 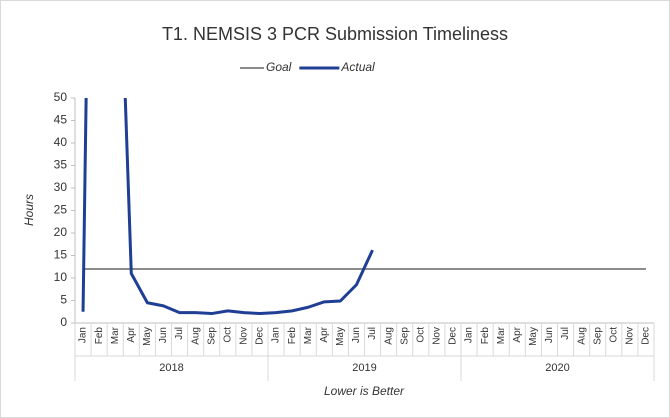 What do you see at coordinates (557, 368) in the screenshot?
I see `x-group-label: 2020` at bounding box center [557, 368].